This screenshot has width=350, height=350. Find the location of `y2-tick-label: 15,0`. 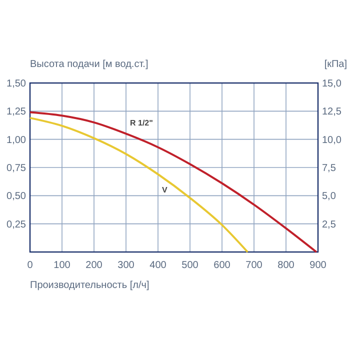

y2-tick-label: 15,0 is located at coordinates (332, 84).